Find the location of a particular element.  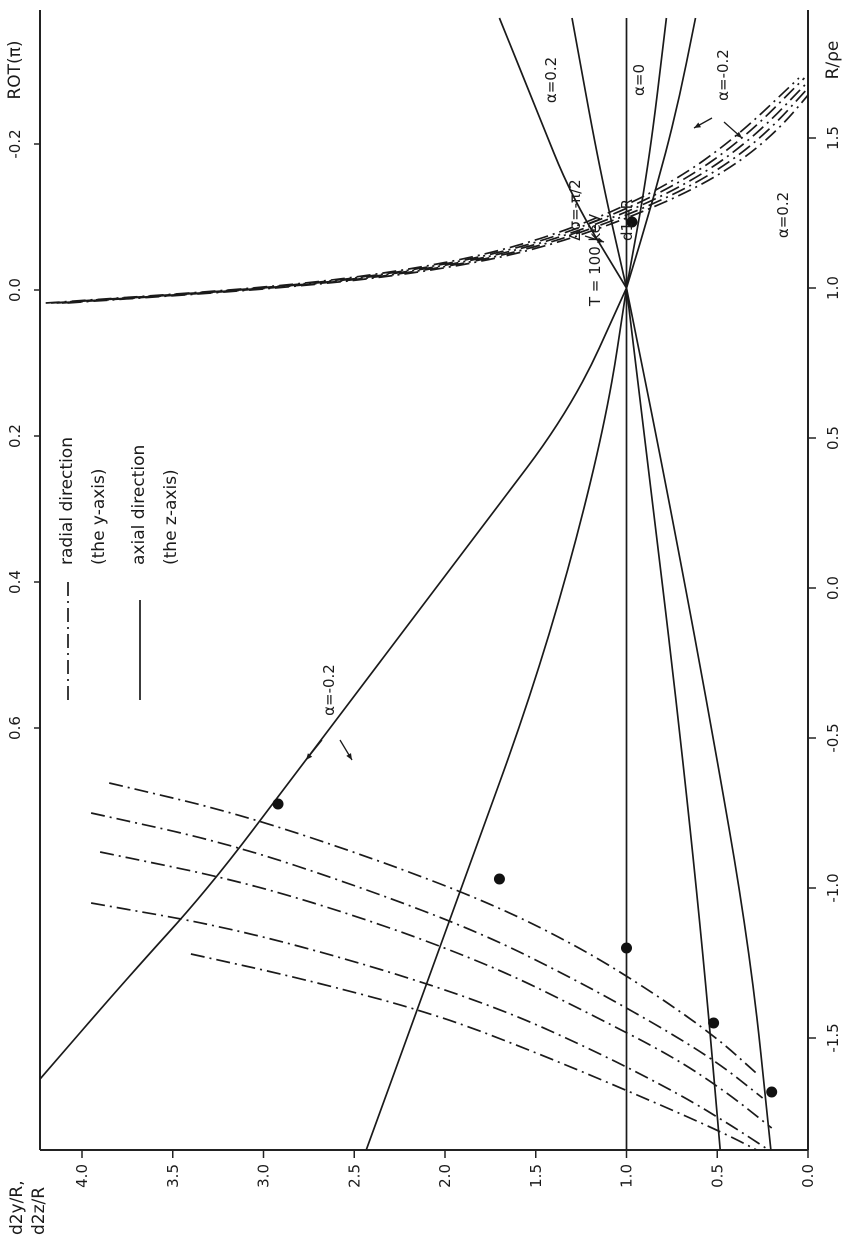

x-tick-label: -1.0 is located at coordinates (833, 887).